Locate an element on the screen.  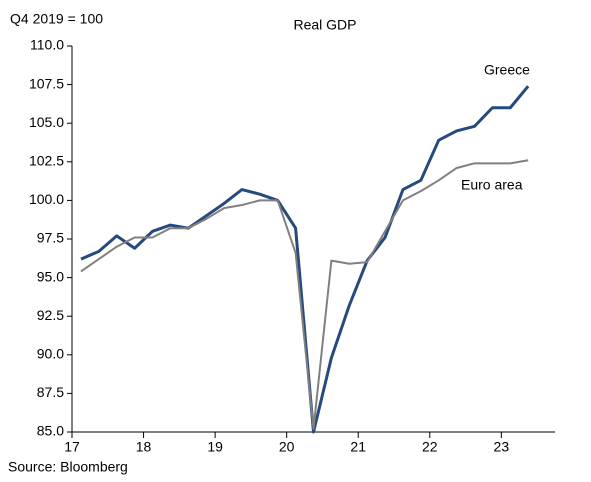
y-tick-label: 105.0 is located at coordinates (46, 122).